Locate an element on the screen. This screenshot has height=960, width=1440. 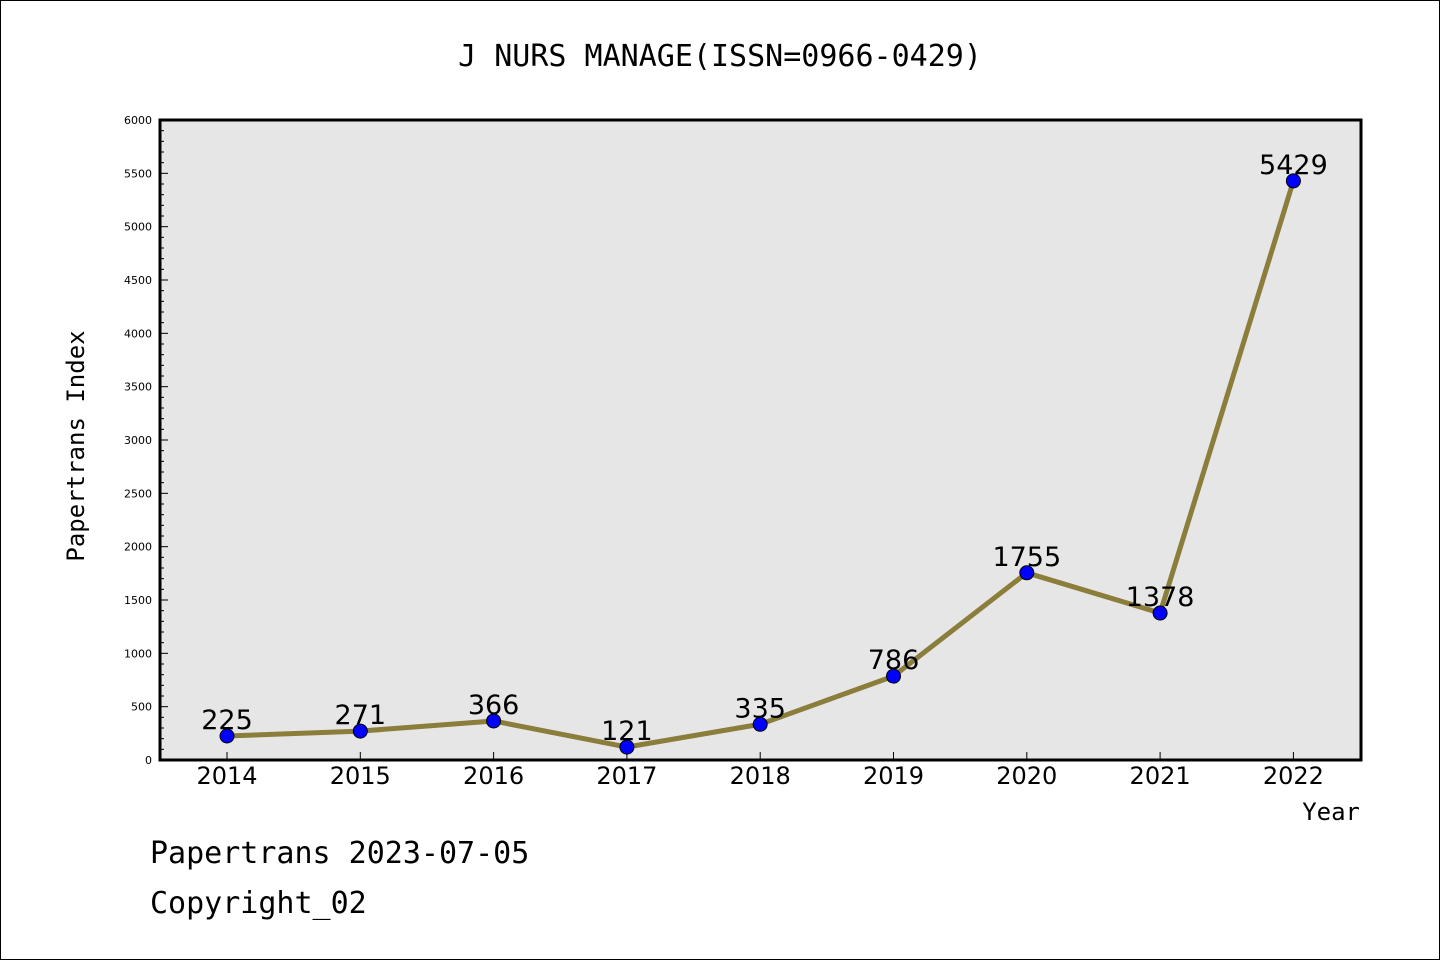
data-label: 5429 is located at coordinates (1293, 165).